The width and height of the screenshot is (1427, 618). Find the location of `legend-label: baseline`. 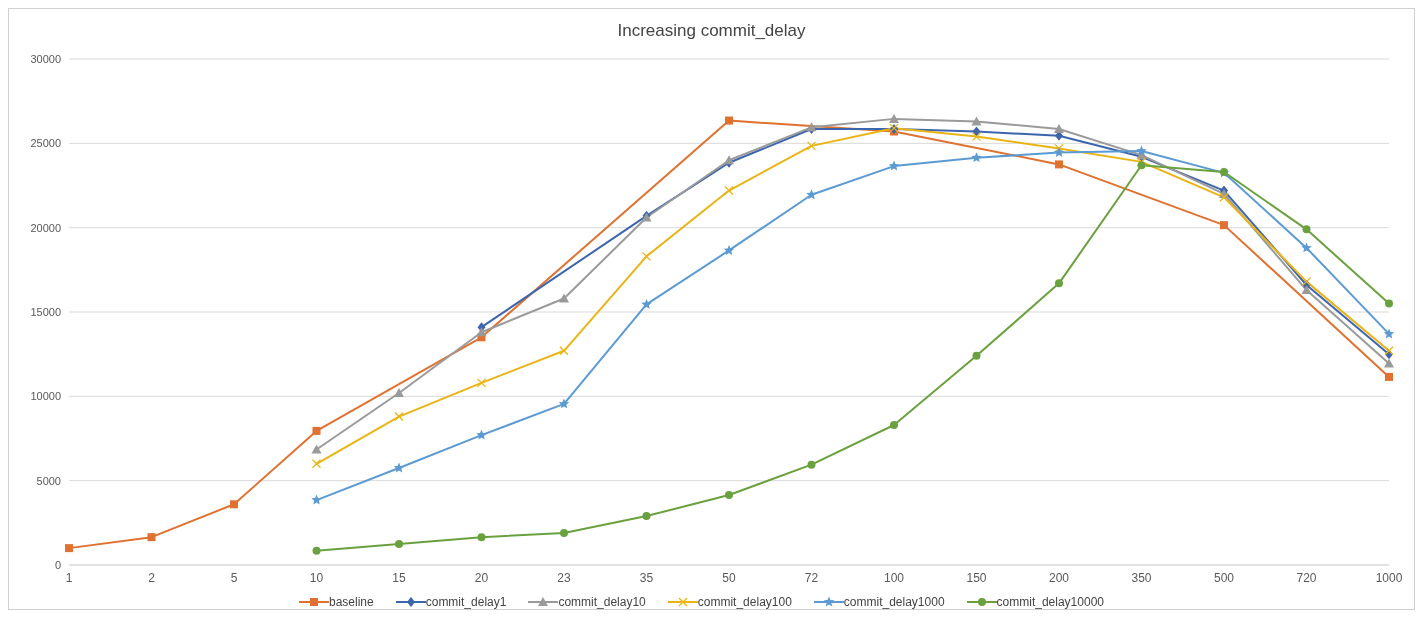

legend-label: baseline is located at coordinates (351, 602).